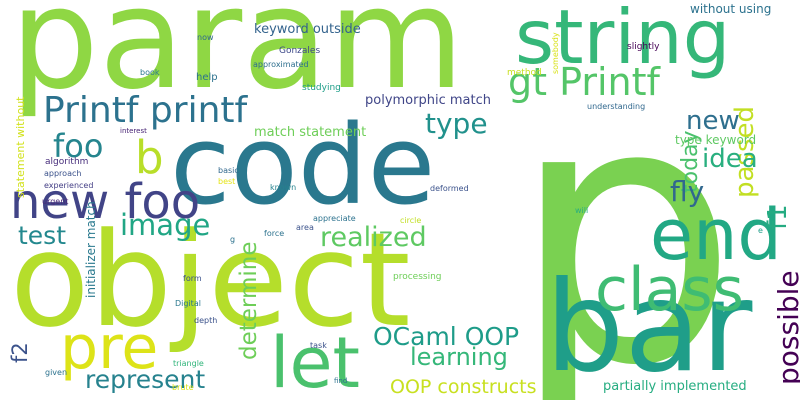  Describe the element at coordinates (63, 173) in the screenshot. I see `word-approach: approach` at that location.